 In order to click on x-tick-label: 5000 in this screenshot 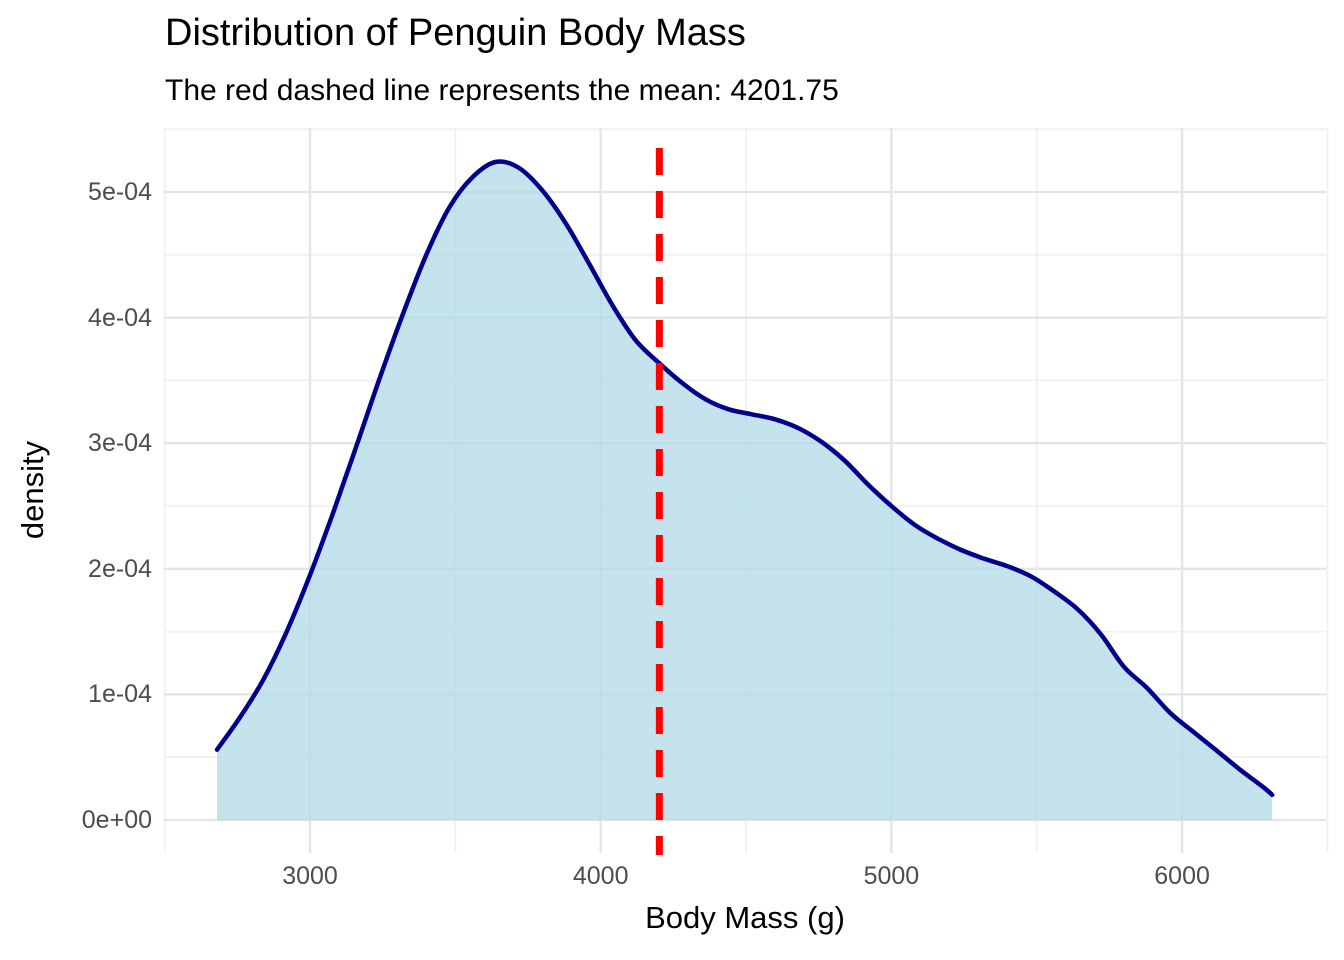, I will do `click(891, 876)`.